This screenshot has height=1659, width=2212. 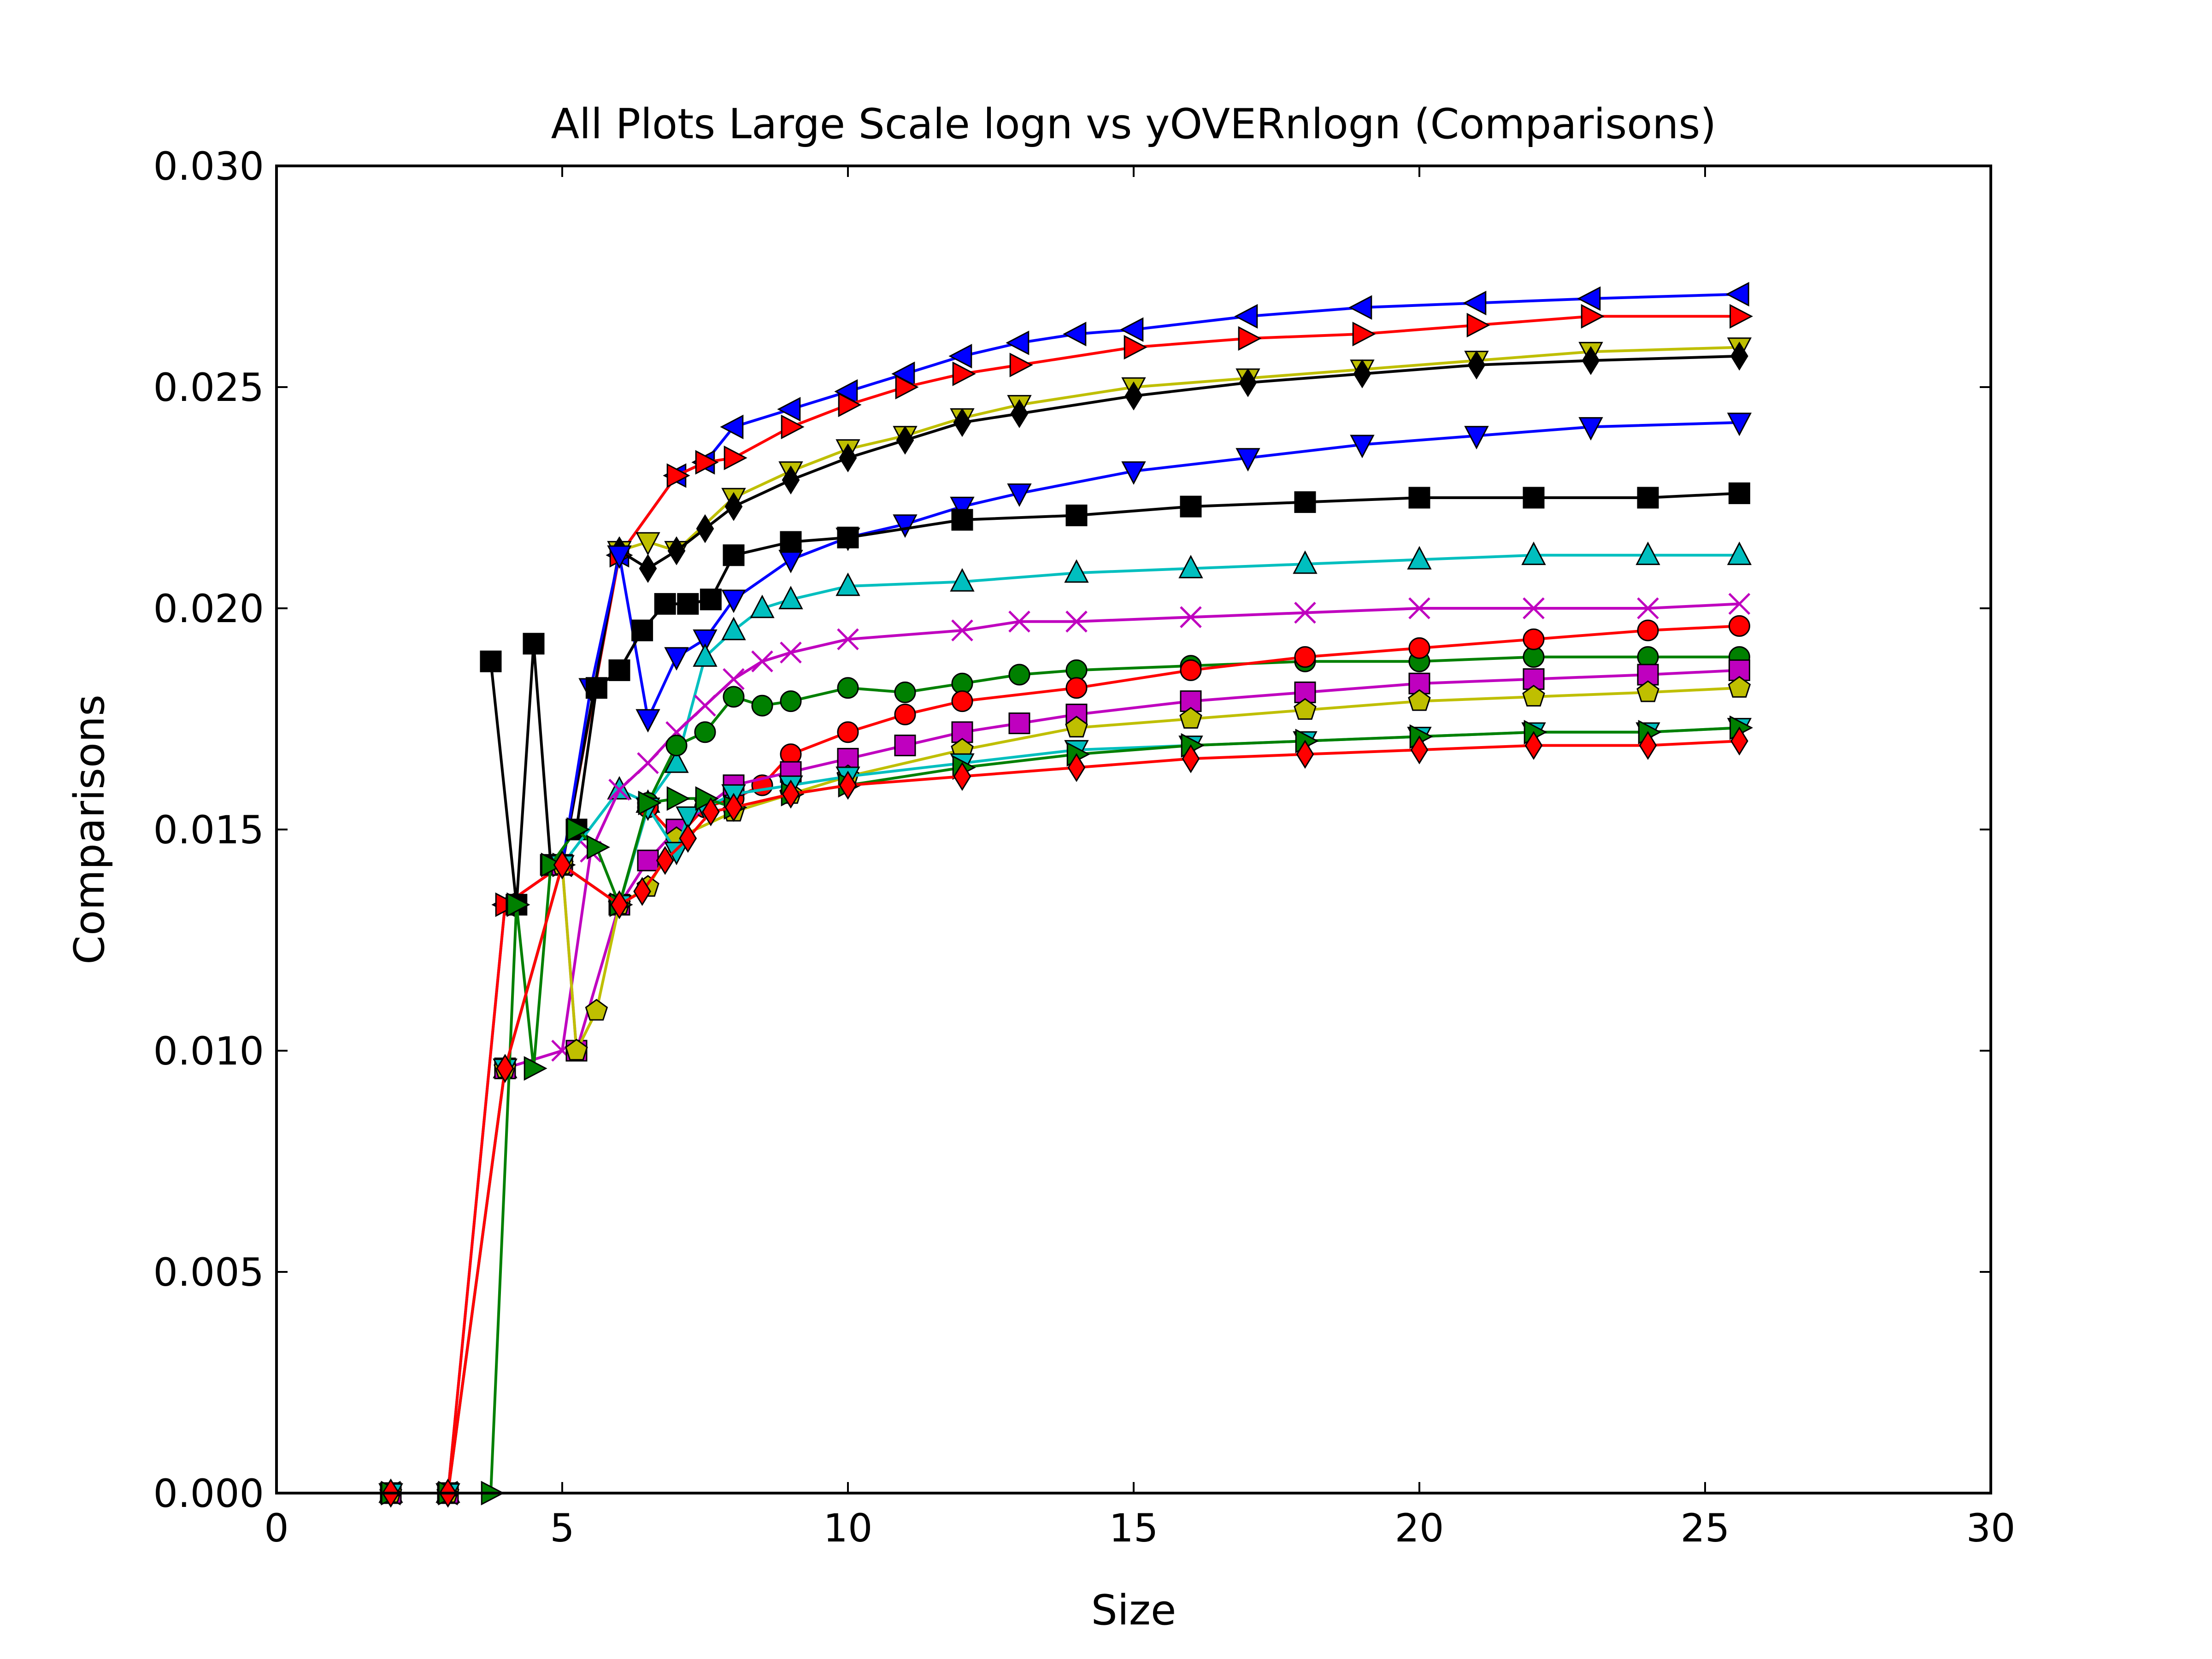 I want to click on y-tick-label: 0.020, so click(x=208, y=608).